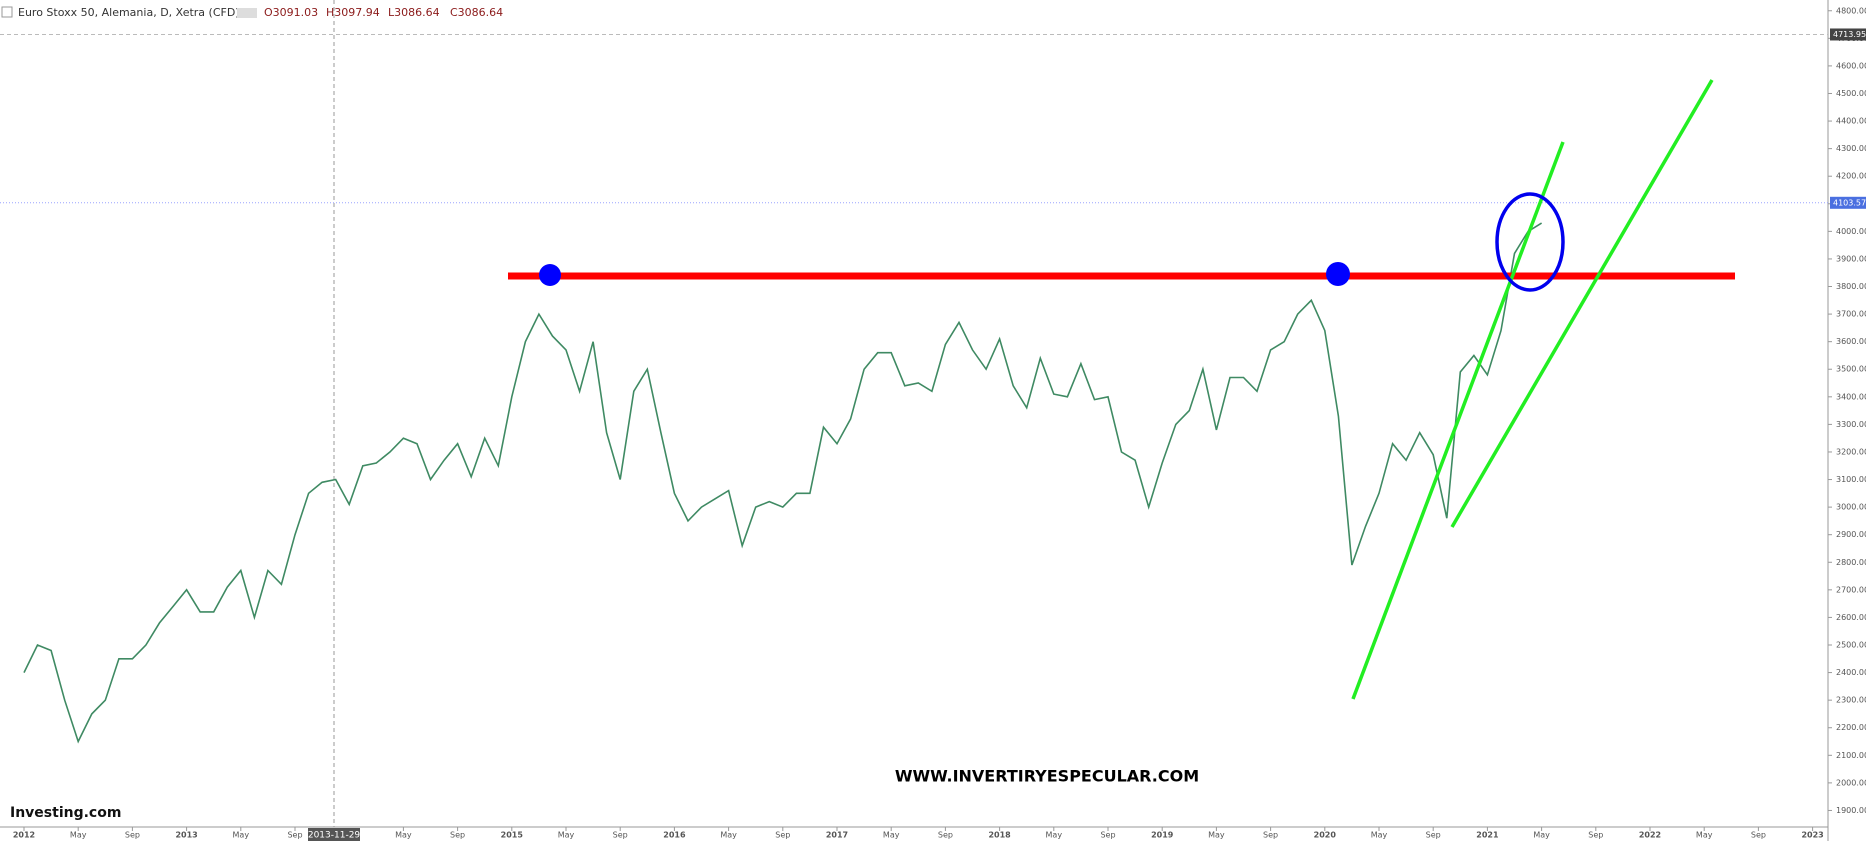  I want to click on y-tick-label: 4300.00, so click(1851, 148).